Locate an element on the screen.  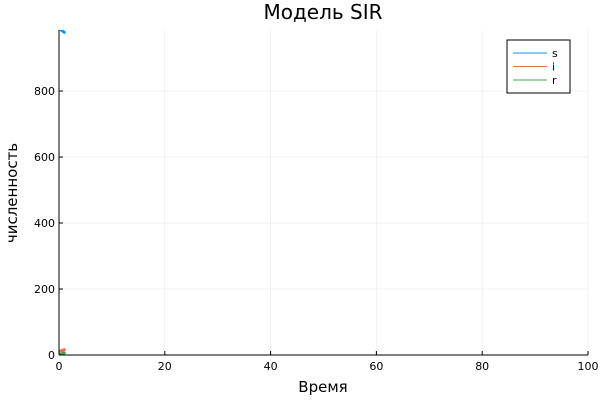
x-tick-label: 40 is located at coordinates (271, 366).